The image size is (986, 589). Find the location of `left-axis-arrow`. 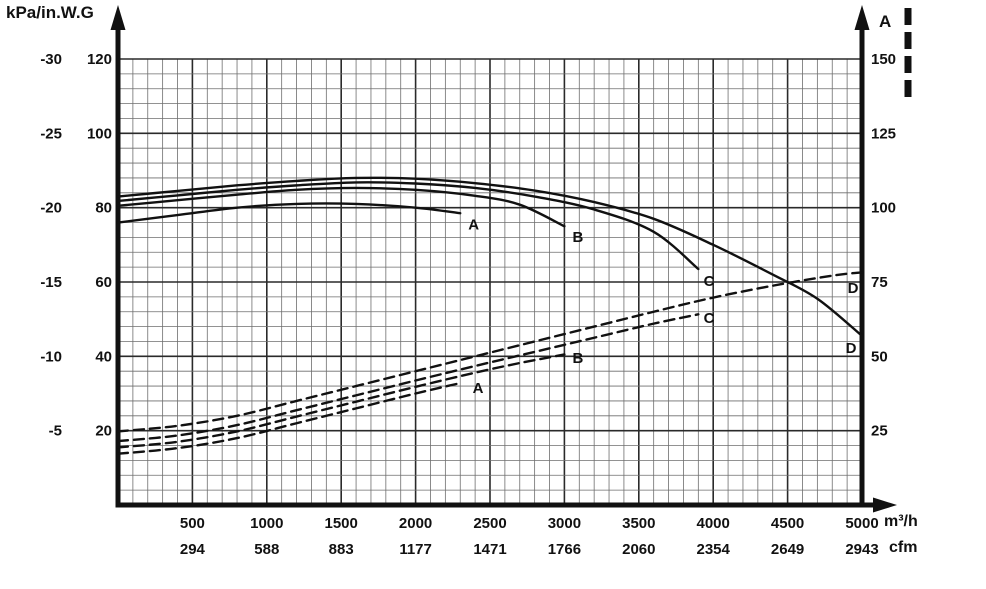

left-axis-arrow is located at coordinates (118, 17).